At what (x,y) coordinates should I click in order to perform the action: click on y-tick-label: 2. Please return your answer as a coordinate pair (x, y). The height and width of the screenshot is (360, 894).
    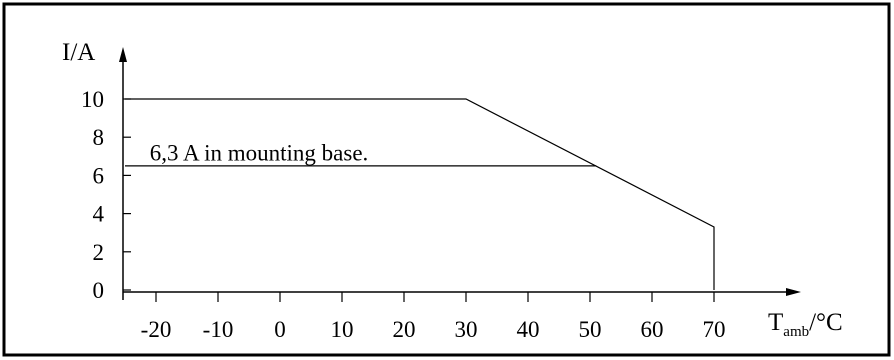
    Looking at the image, I should click on (99, 252).